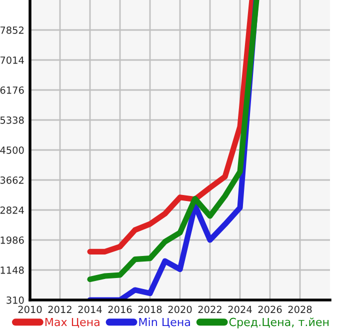 This screenshot has width=345, height=335. Describe the element at coordinates (12, 270) in the screenshot. I see `y-tick-label: 1148` at that location.